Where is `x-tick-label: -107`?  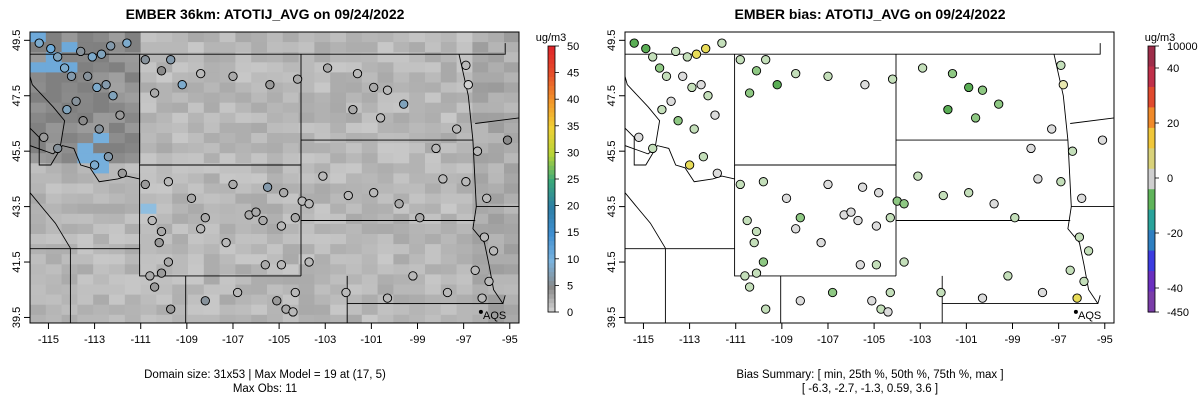 x-tick-label: -107 is located at coordinates (233, 340).